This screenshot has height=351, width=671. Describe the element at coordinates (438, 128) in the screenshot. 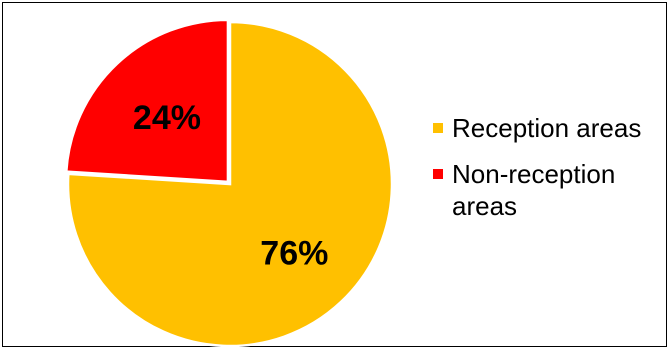

I see `legend-swatch-reception` at that location.